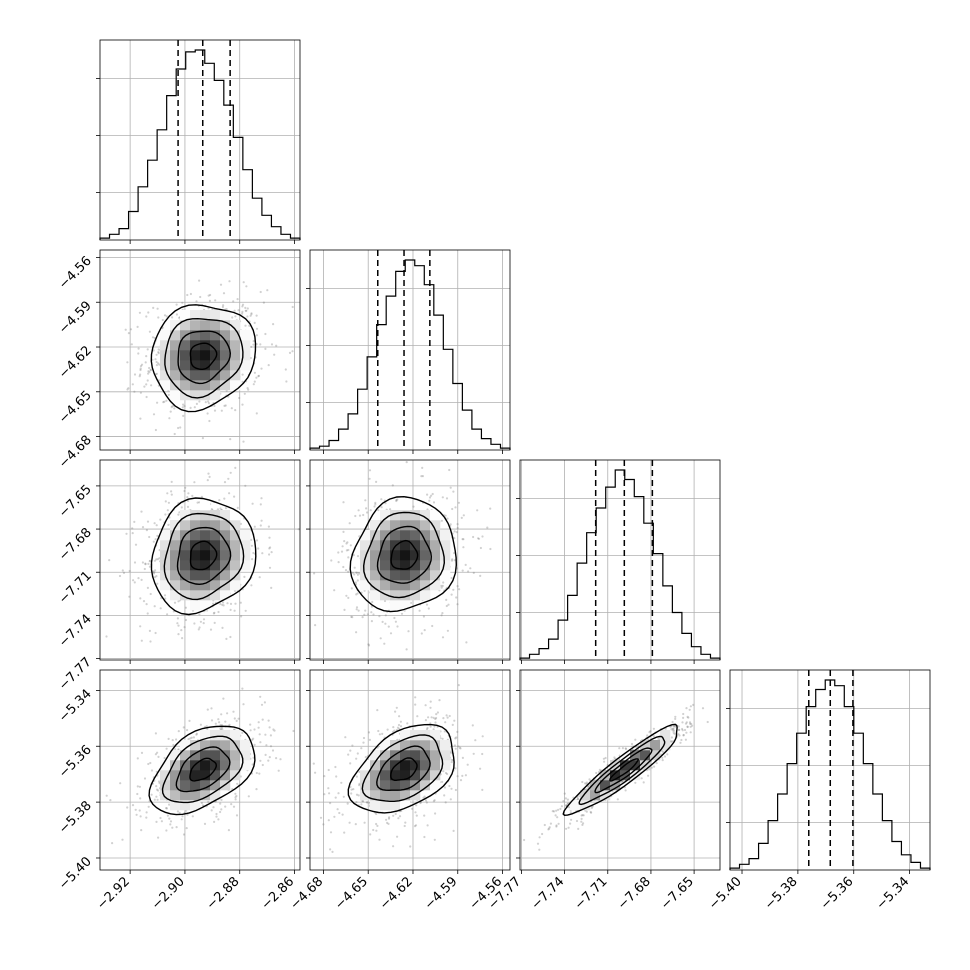  What do you see at coordinates (548, 893) in the screenshot?
I see `x-tick-label: −7.74` at bounding box center [548, 893].